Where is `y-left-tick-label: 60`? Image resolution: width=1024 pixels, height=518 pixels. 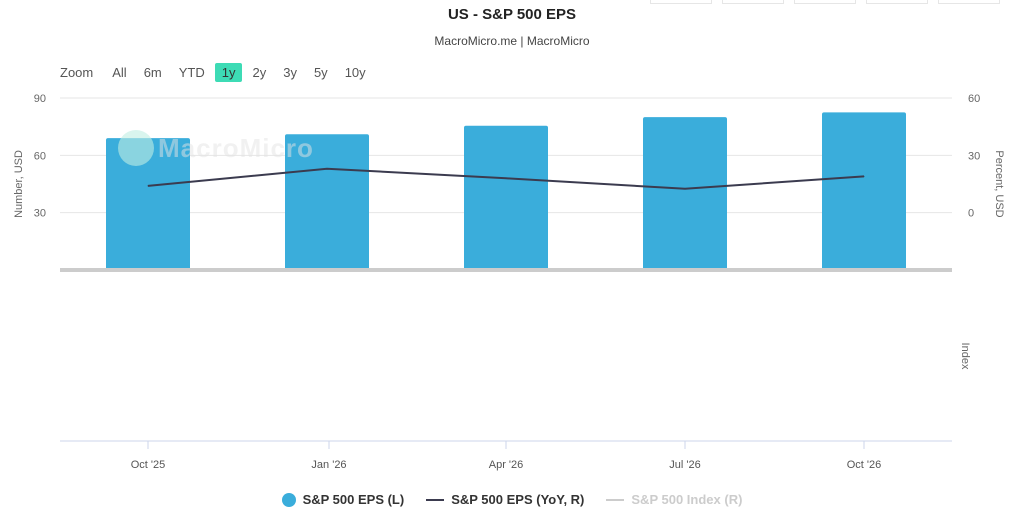 y-left-tick-label: 60 is located at coordinates (40, 156).